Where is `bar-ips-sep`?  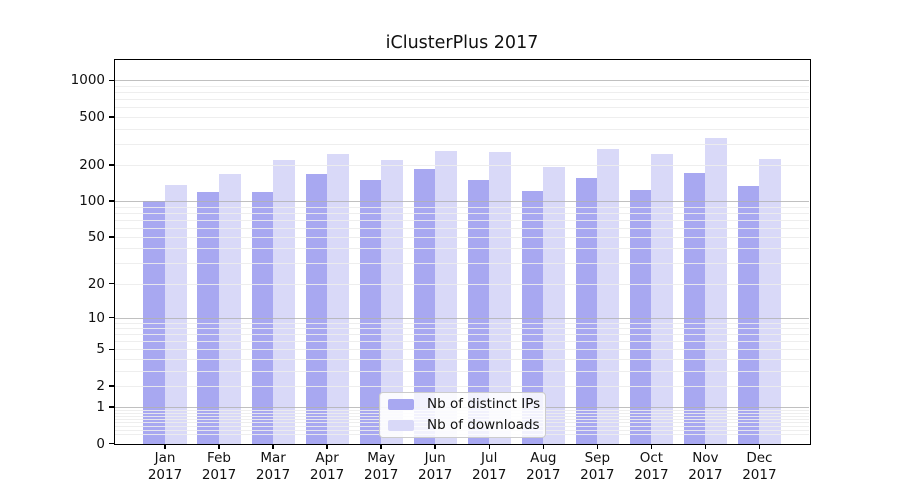 bar-ips-sep is located at coordinates (586, 310).